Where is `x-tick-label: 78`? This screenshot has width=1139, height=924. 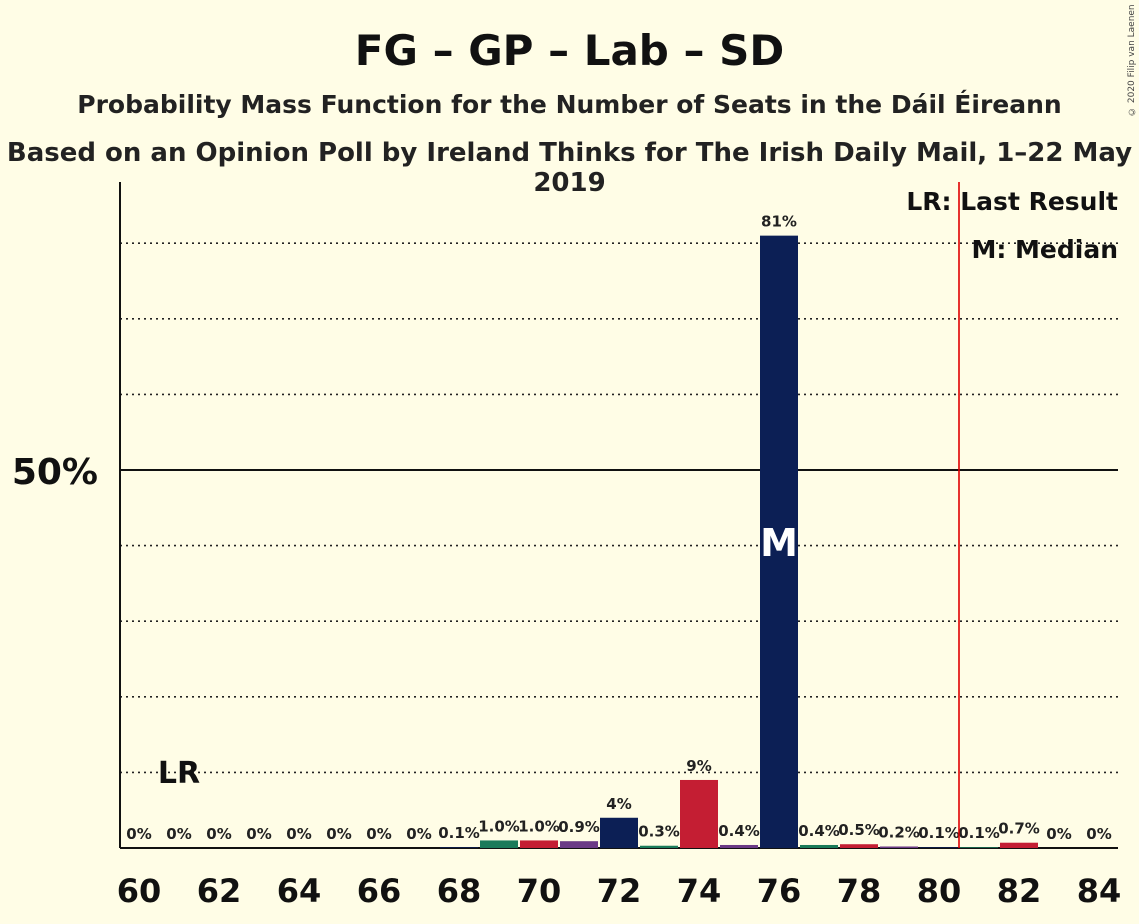
x-tick-label: 78 is located at coordinates (859, 891).